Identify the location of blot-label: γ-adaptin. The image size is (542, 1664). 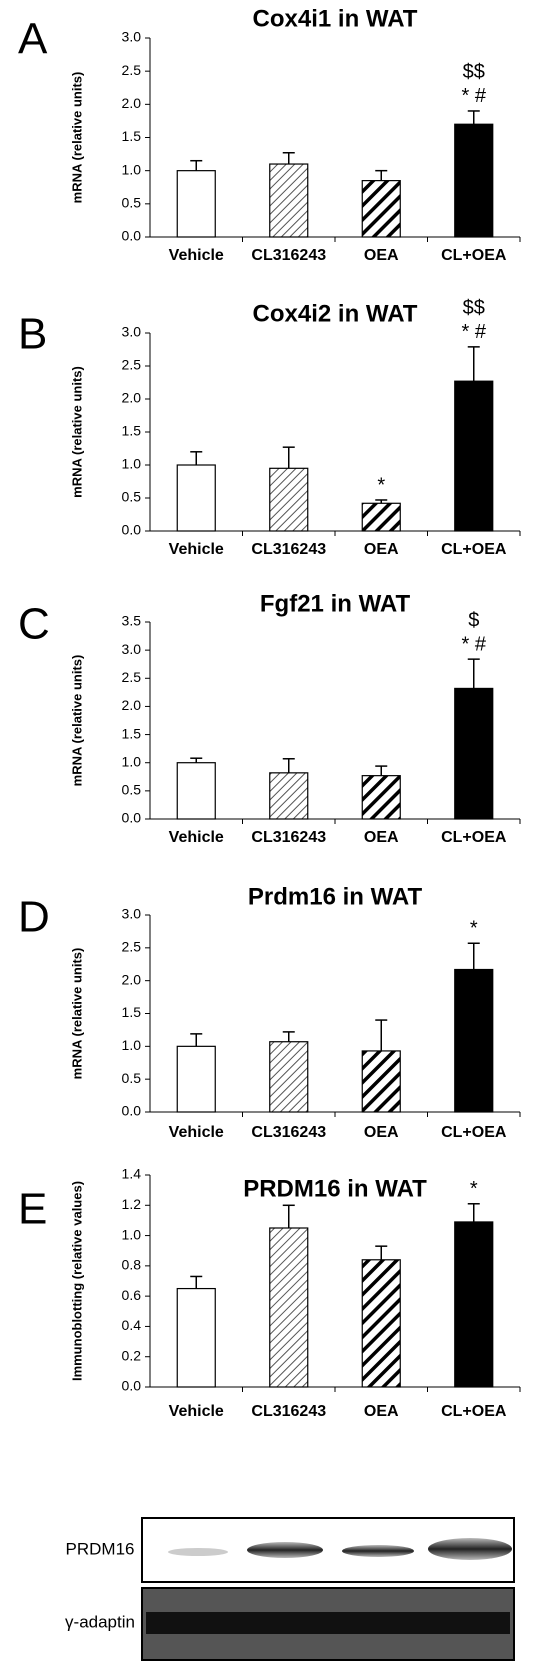
(100, 1621).